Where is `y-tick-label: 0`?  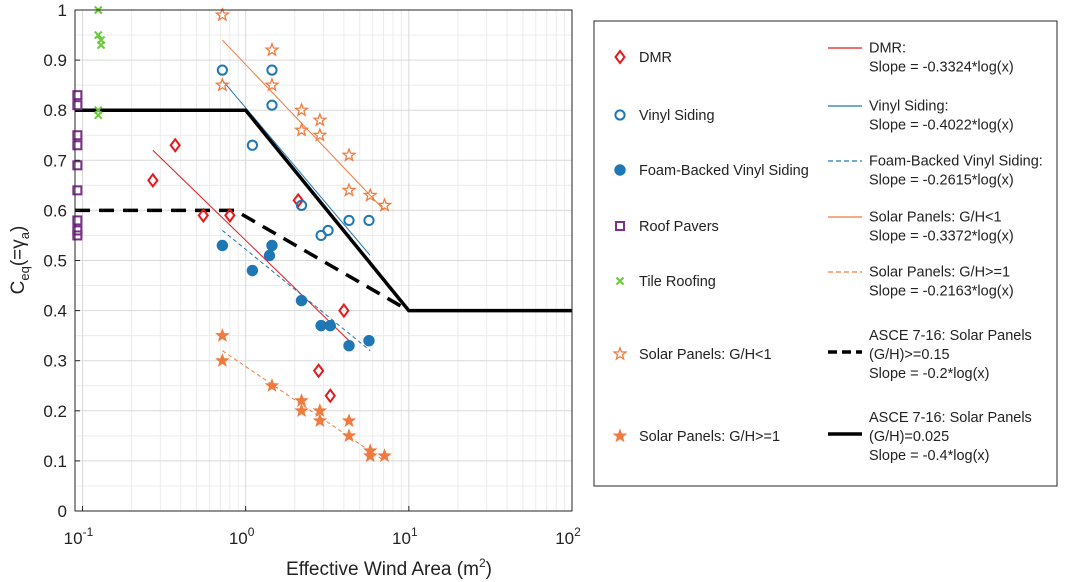
y-tick-label: 0 is located at coordinates (62, 511).